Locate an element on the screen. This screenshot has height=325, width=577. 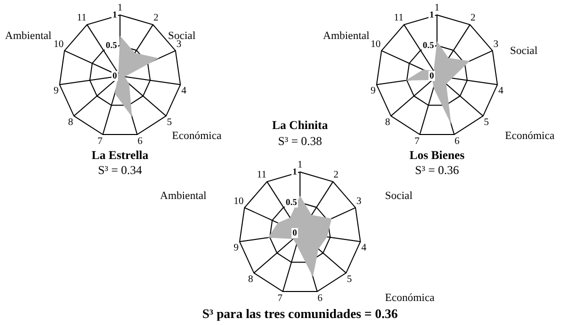
text: La Estrella is located at coordinates (120, 155).